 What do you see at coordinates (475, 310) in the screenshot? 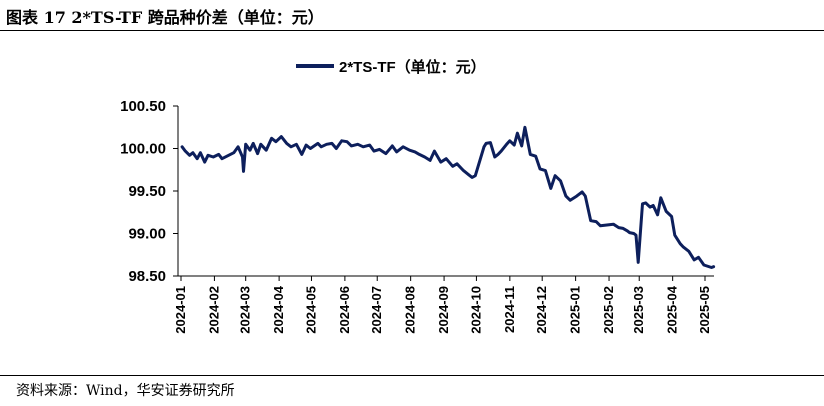
I see `x-tick-label: 2024-10` at bounding box center [475, 310].